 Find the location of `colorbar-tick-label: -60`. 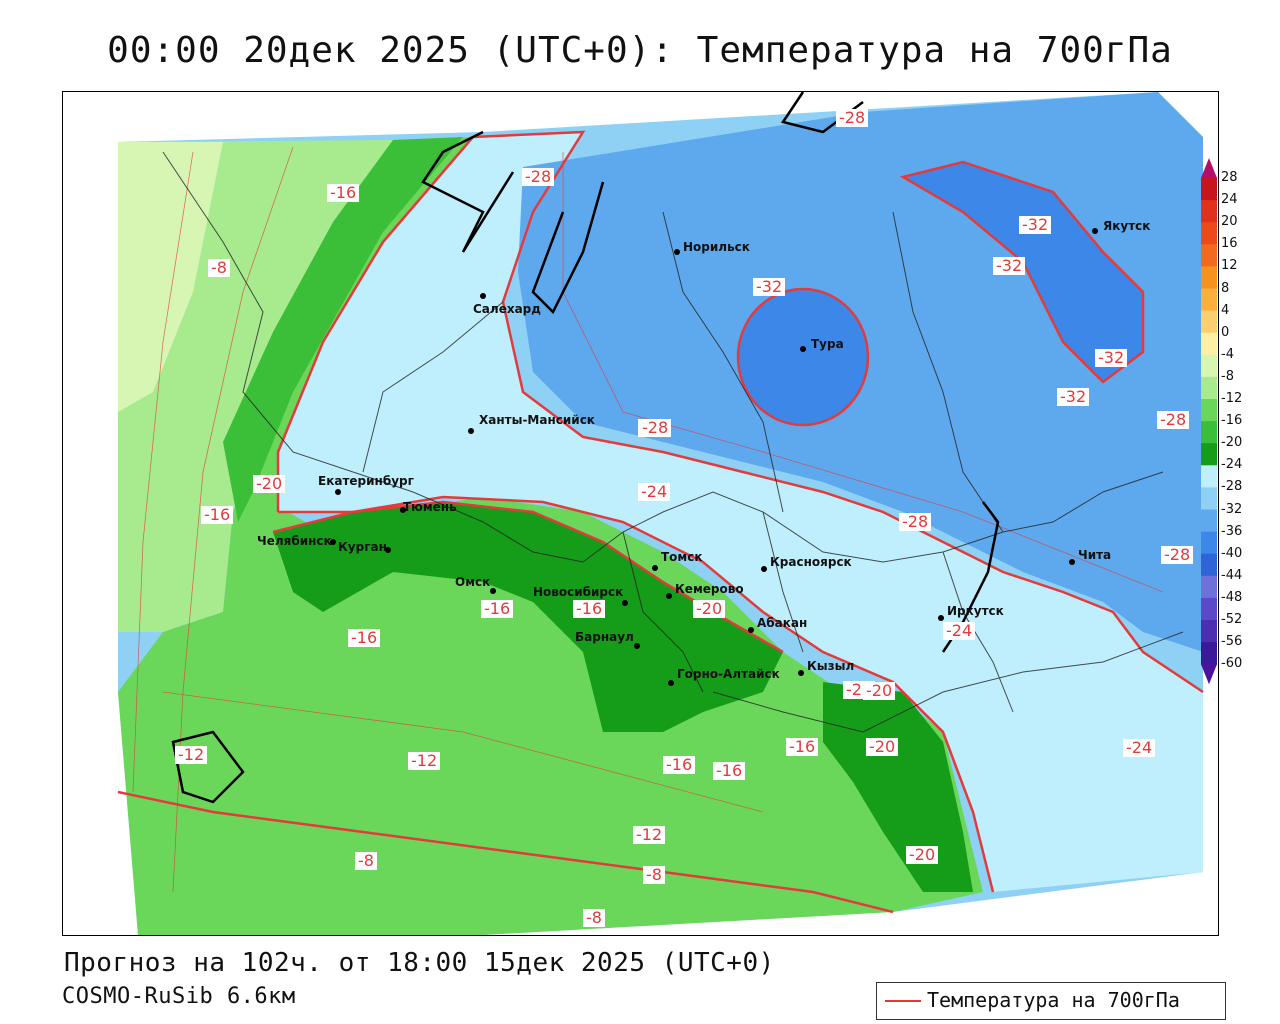

colorbar-tick-label: -60 is located at coordinates (1232, 664).